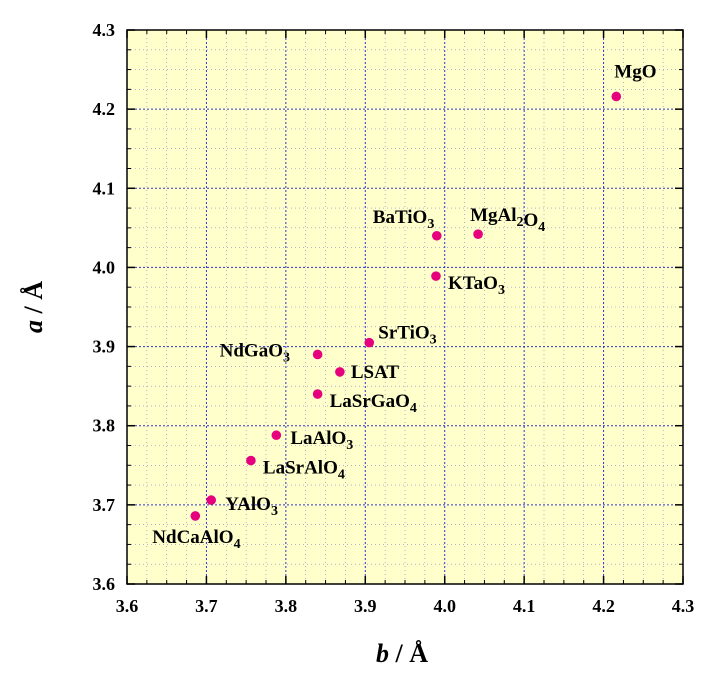 This screenshot has width=709, height=675. I want to click on point-label: YAlO3, so click(251, 506).